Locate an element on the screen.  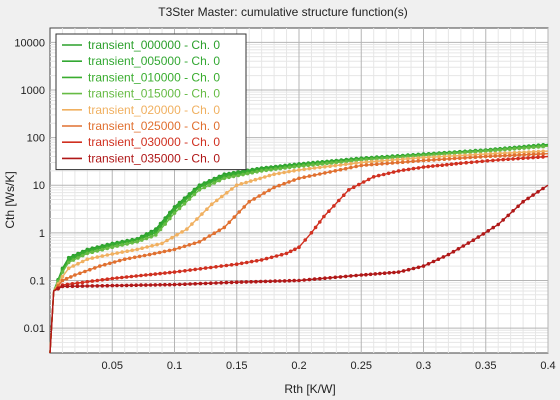
legend-entry: transient_005000 - Ch. 0 is located at coordinates (154, 61).